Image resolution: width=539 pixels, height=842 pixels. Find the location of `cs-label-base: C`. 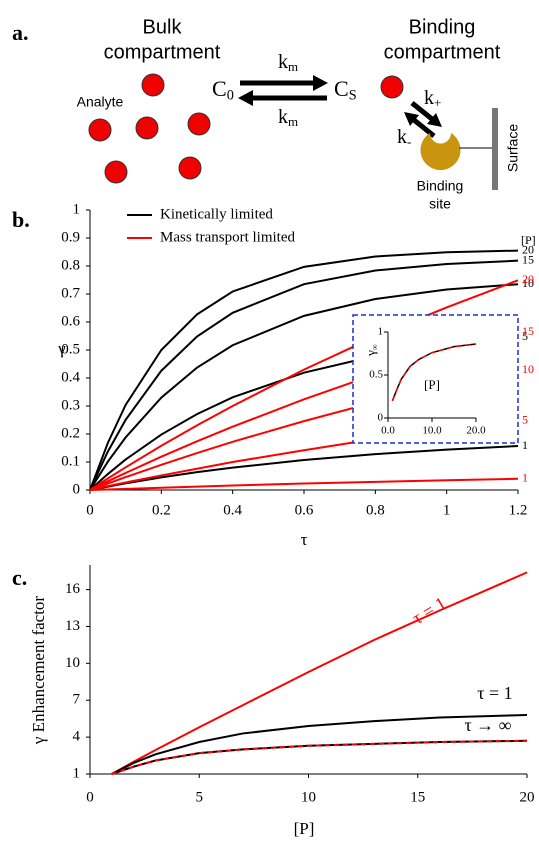

cs-label-base: C is located at coordinates (341, 88).